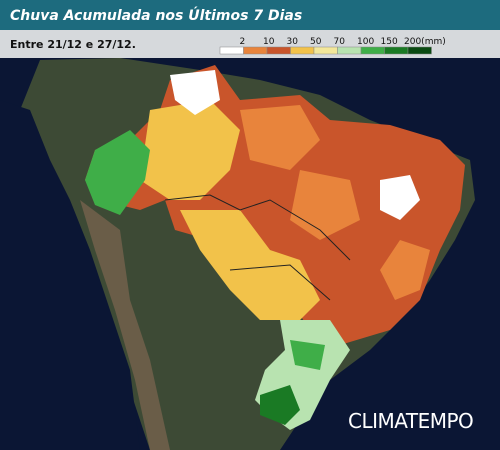 The image size is (500, 450). What do you see at coordinates (340, 42) in the screenshot?
I see `legend-label: 70` at bounding box center [340, 42].